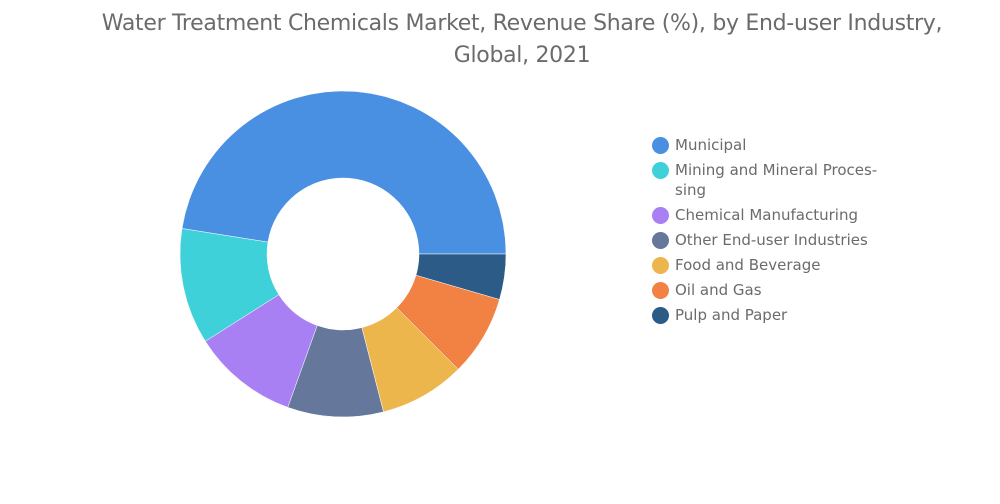 The height and width of the screenshot is (504, 1000). I want to click on legend-label: Mining and Mineral Proces-sing, so click(776, 180).